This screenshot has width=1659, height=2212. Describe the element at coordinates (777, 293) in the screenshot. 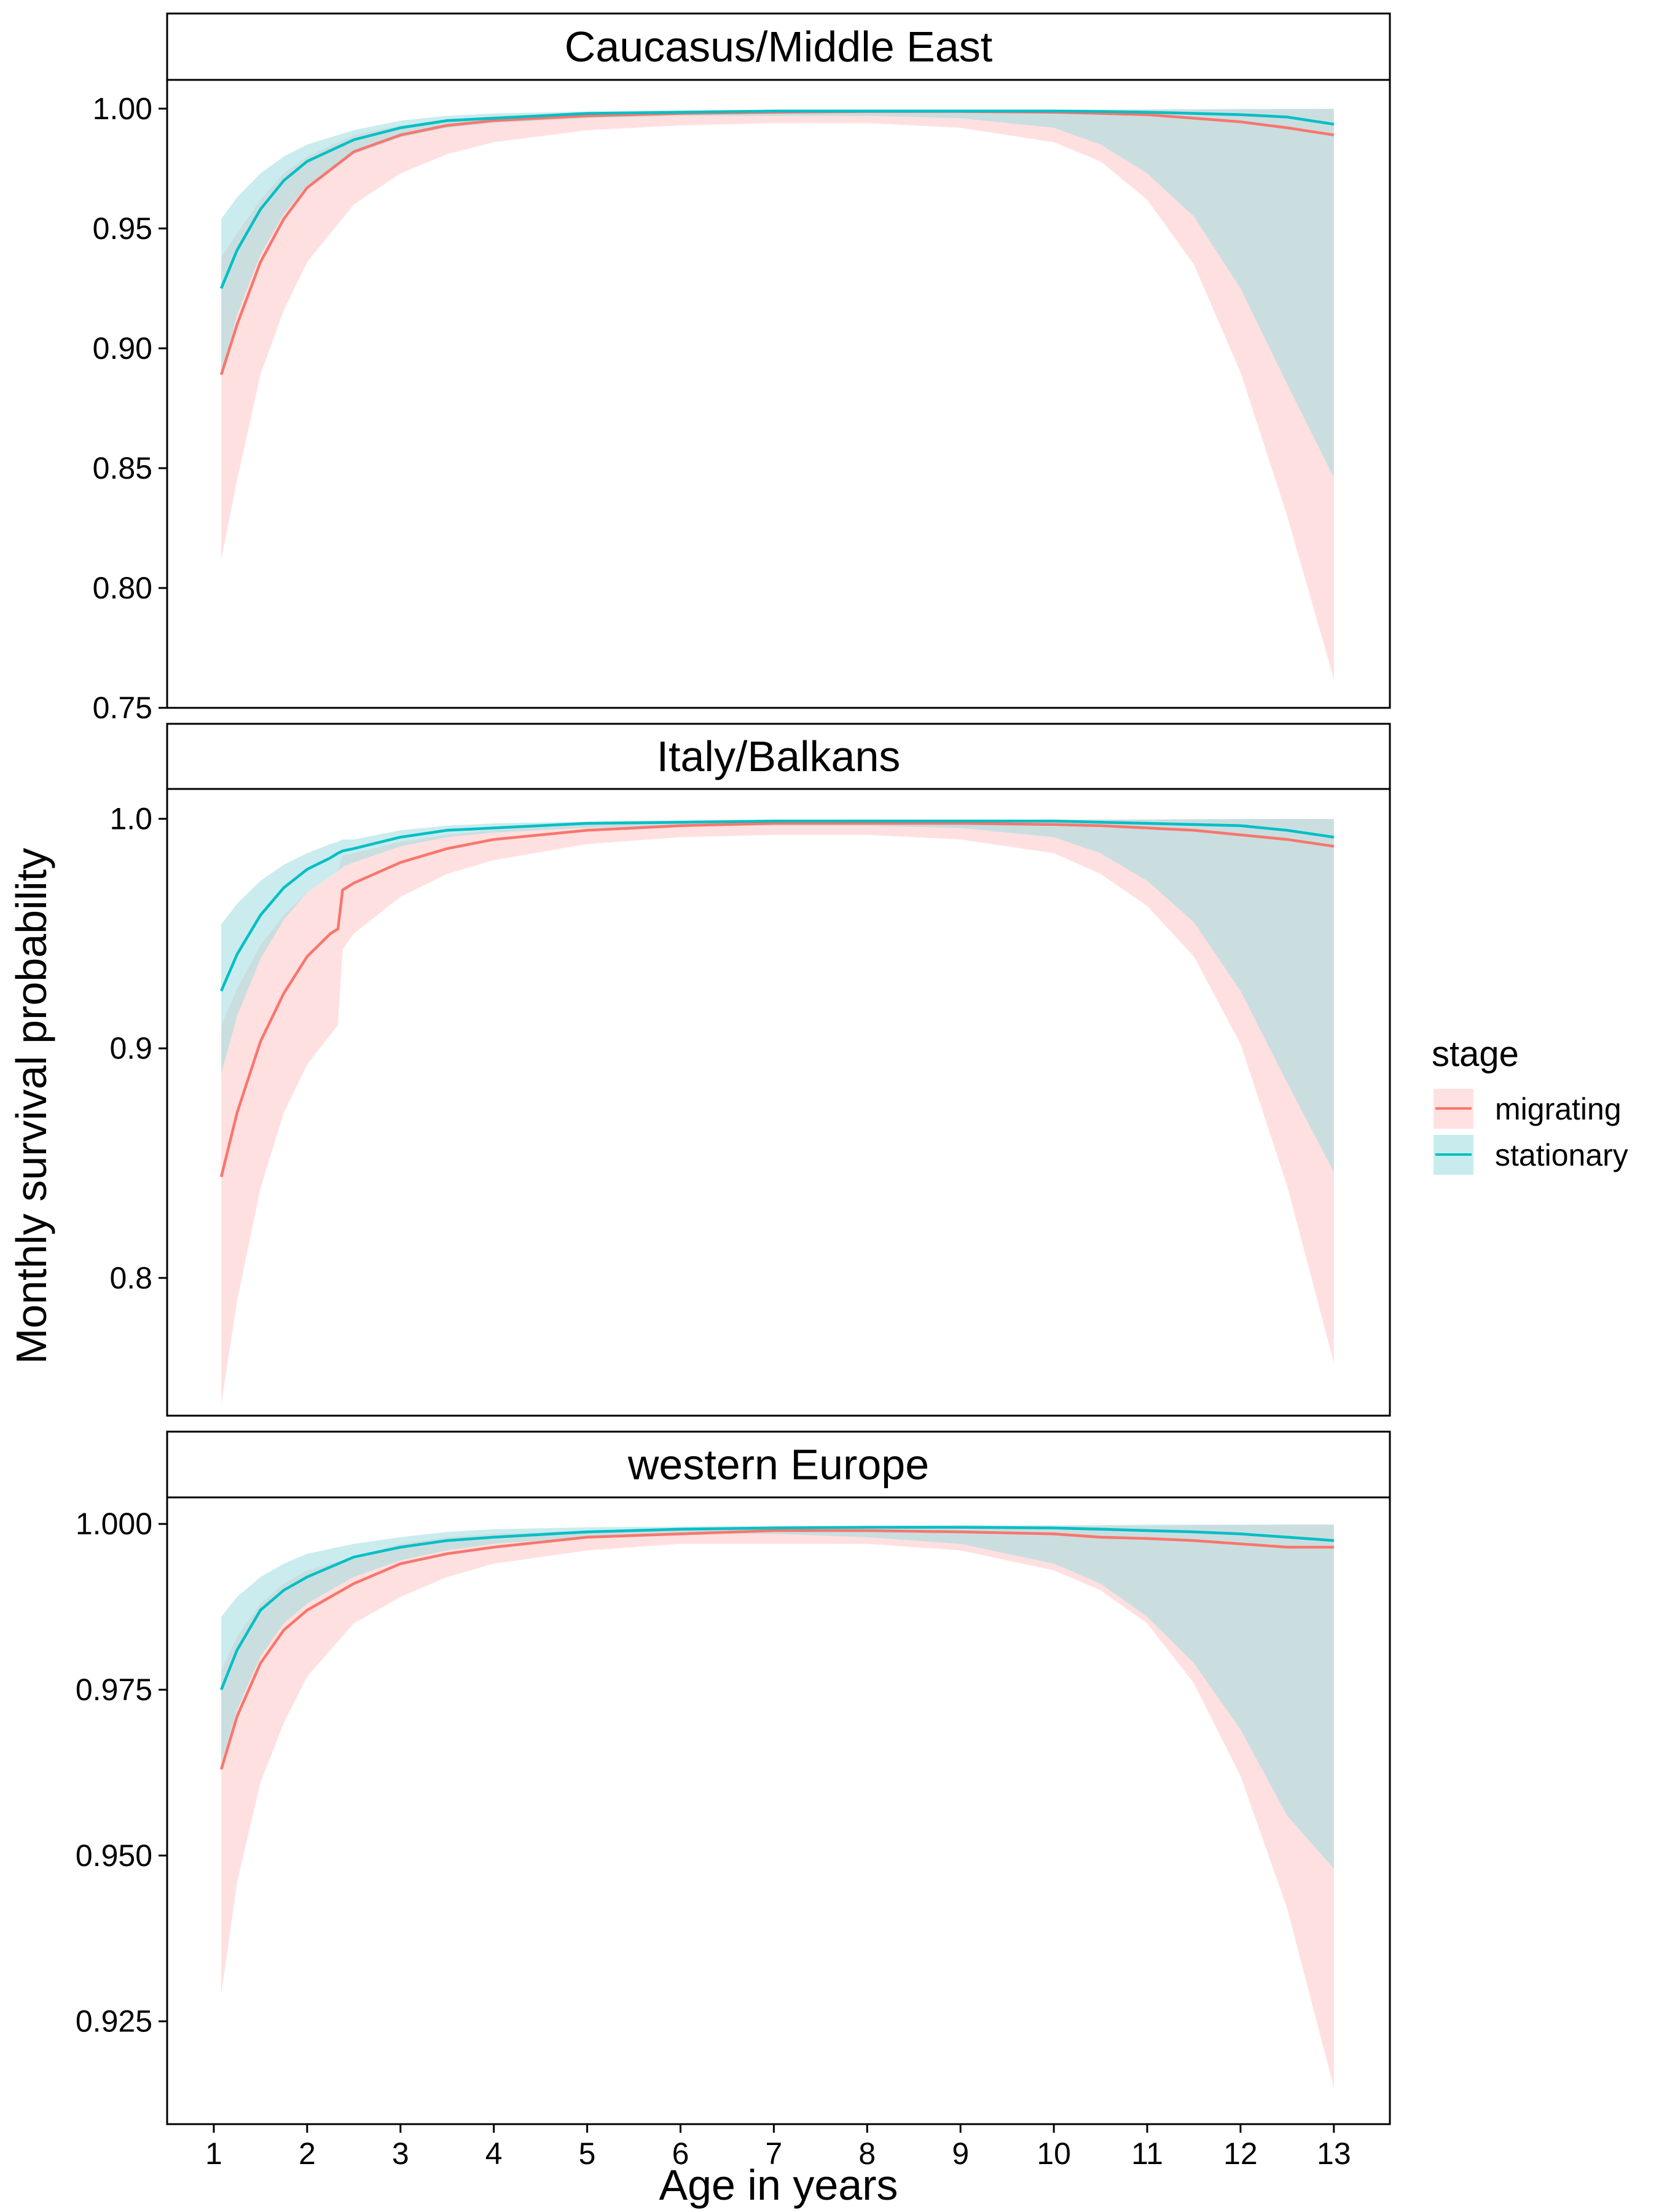

I see `ribbon-stationary-caucasus-middle-east` at that location.